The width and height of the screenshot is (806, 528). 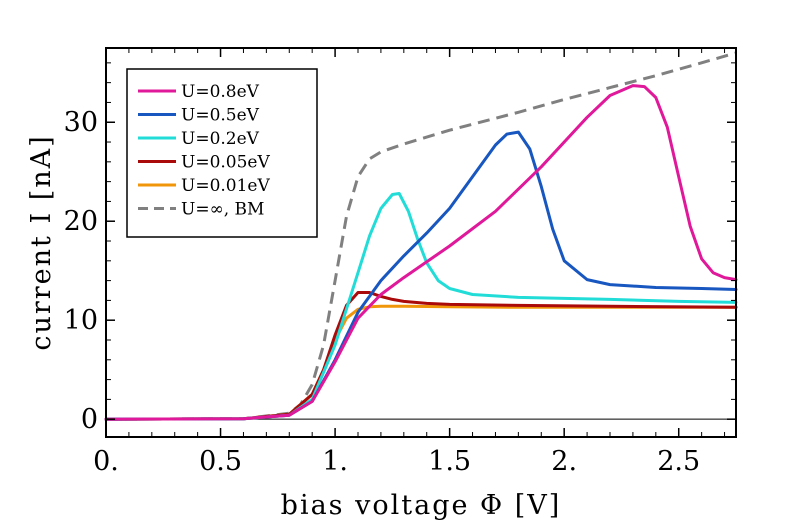 What do you see at coordinates (421, 505) in the screenshot?
I see `x-axis-label: bias voltage Φ [V]` at bounding box center [421, 505].